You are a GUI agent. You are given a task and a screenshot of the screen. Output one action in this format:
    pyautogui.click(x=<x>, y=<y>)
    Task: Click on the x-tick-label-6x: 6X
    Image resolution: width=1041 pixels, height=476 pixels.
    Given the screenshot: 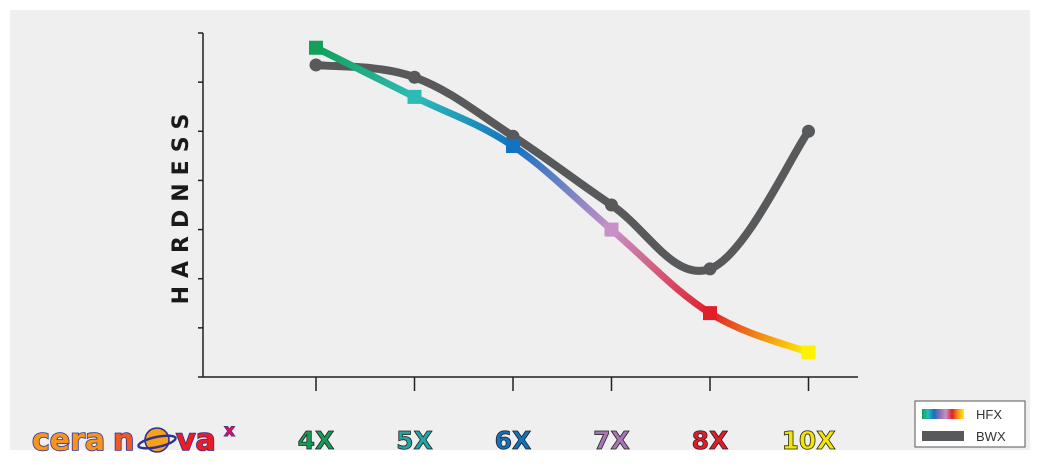 What is the action you would take?
    pyautogui.click(x=513, y=440)
    